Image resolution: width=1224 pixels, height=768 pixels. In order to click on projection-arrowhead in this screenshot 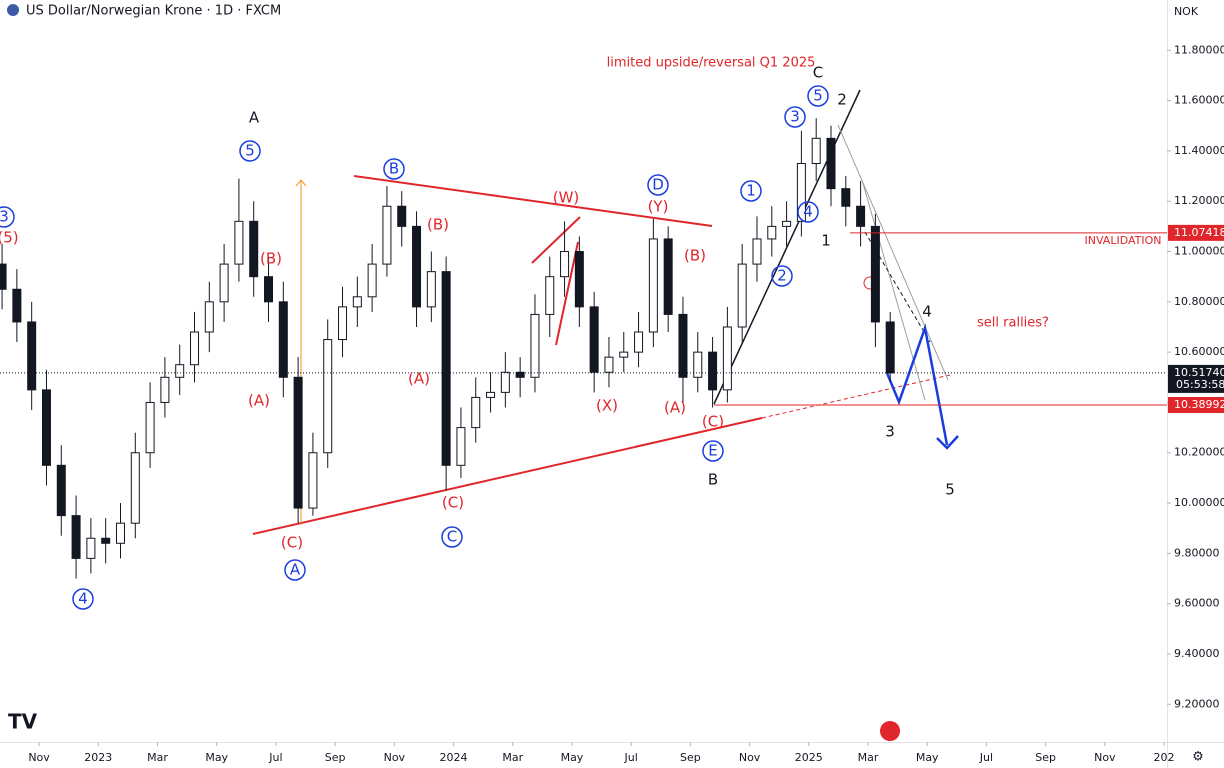, I will do `click(947, 442)`.